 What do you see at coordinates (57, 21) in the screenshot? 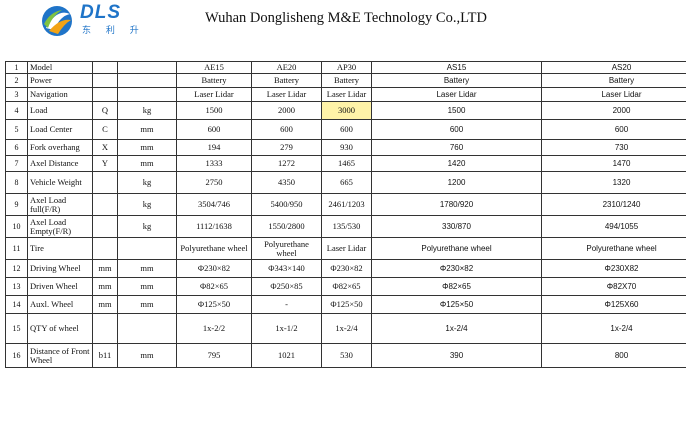
I see `company-logo-icon` at bounding box center [57, 21].